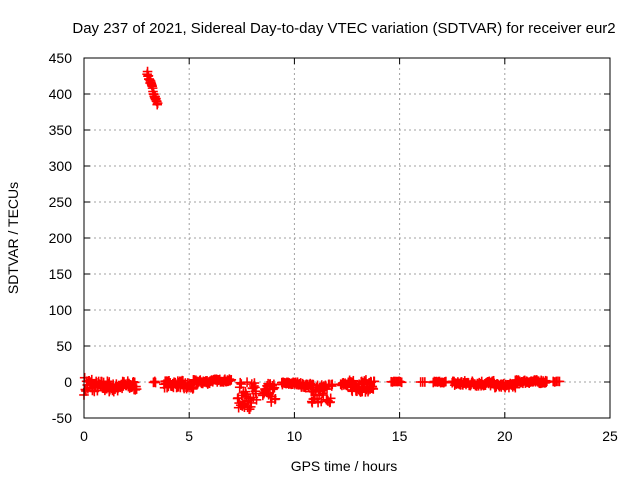 The width and height of the screenshot is (640, 480). I want to click on y-axis-label: SDTVAR / TECUs, so click(13, 238).